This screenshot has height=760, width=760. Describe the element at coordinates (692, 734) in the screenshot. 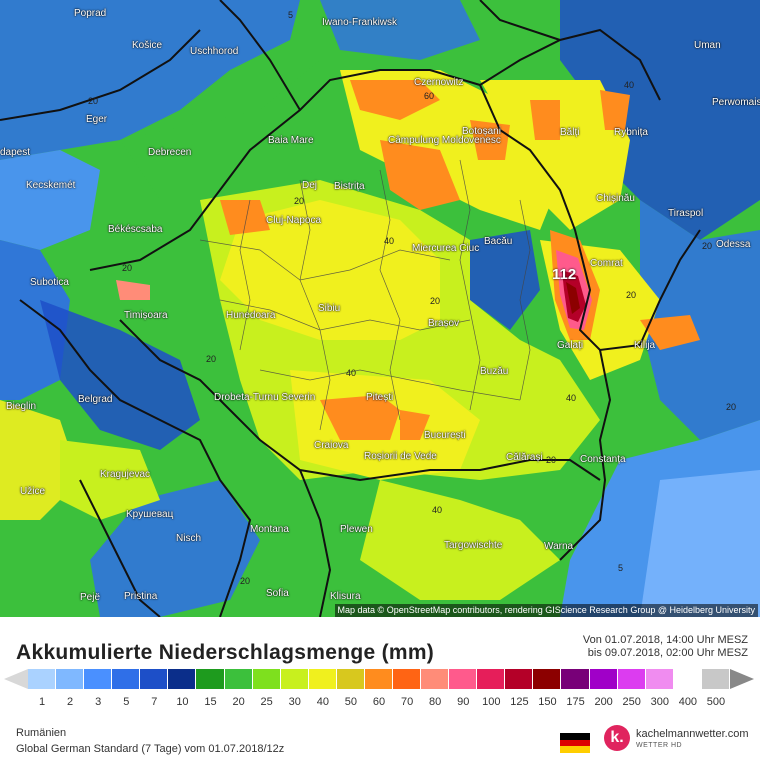

I see `brand-url: kachelmannwetter.com` at that location.